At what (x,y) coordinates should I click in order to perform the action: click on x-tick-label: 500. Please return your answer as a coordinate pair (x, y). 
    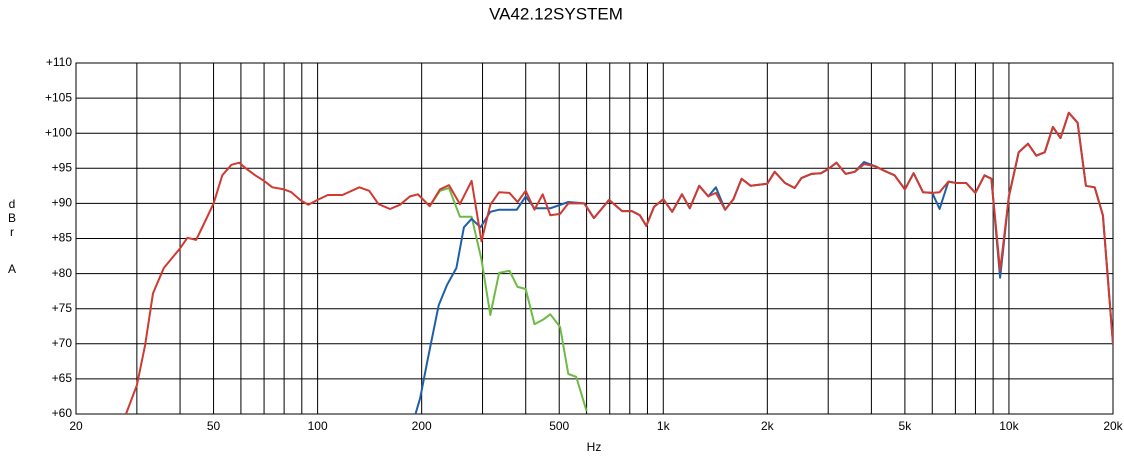
    Looking at the image, I should click on (559, 426).